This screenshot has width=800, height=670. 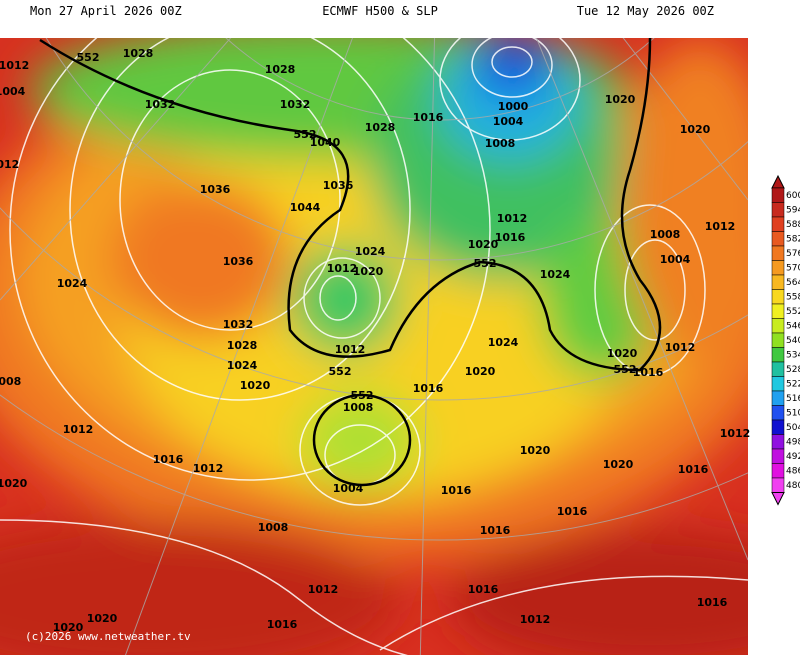 I want to click on isobar-label: 1040, so click(x=325, y=142).